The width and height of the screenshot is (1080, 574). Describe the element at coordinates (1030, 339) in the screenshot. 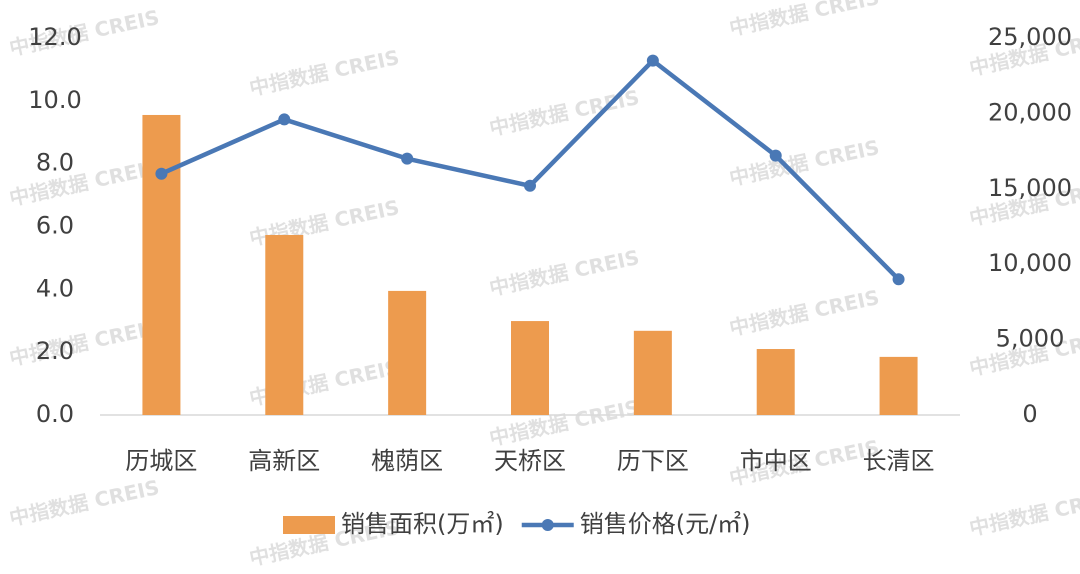

I see `y2-tick-label: 5,000` at that location.